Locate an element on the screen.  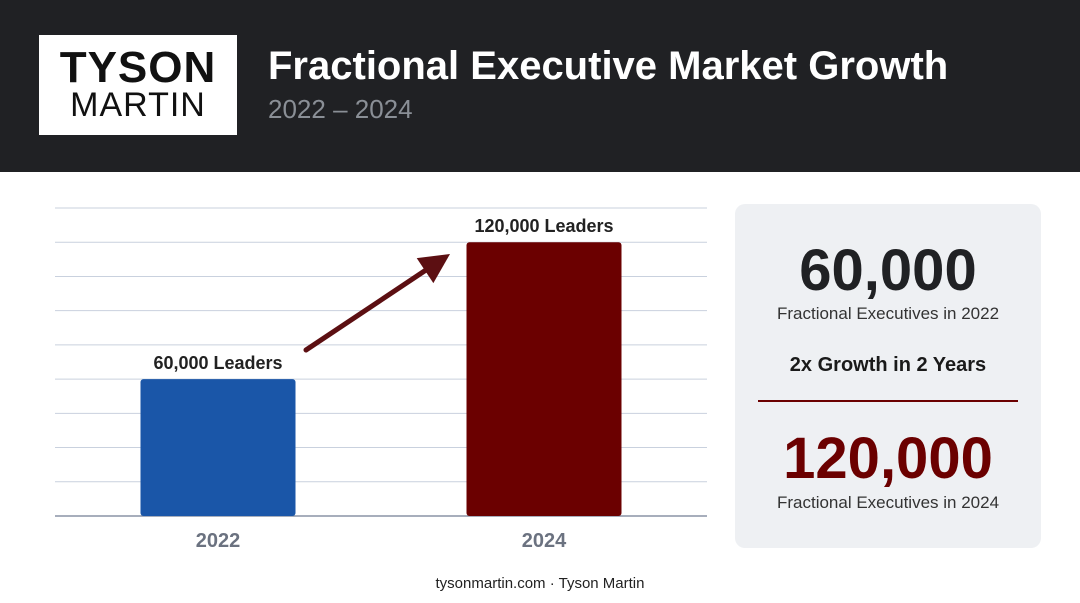
logo-line-1: TYSON is located at coordinates (138, 67).